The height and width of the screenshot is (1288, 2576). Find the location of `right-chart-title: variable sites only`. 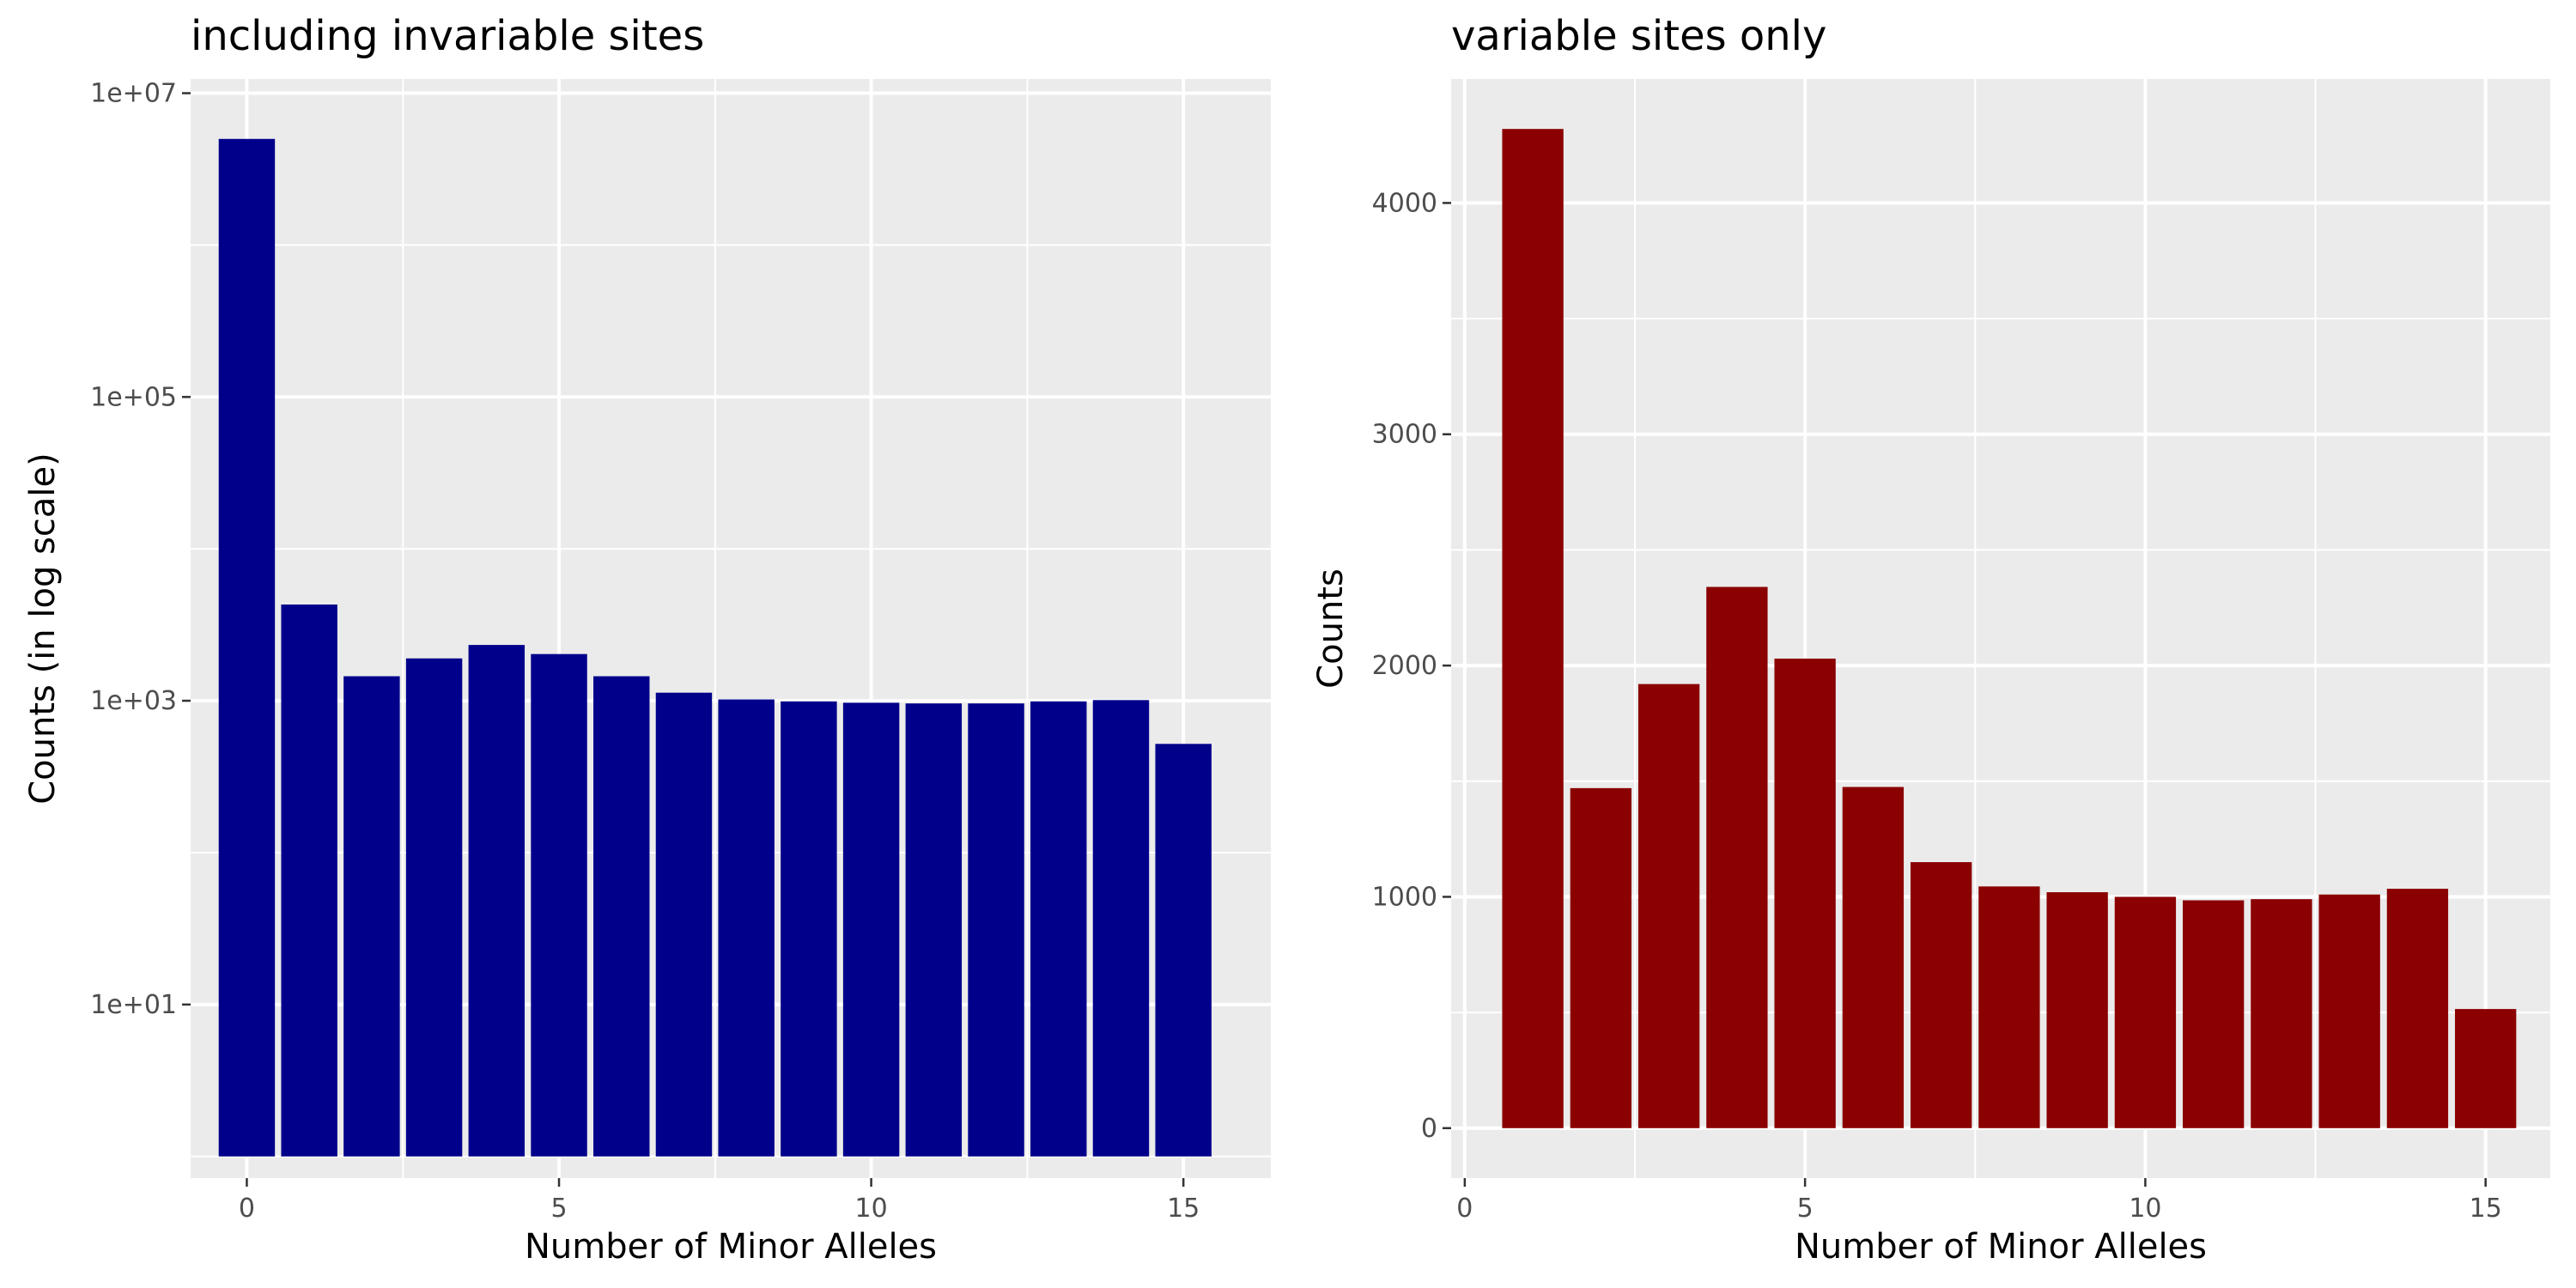

right-chart-title: variable sites only is located at coordinates (1638, 36).